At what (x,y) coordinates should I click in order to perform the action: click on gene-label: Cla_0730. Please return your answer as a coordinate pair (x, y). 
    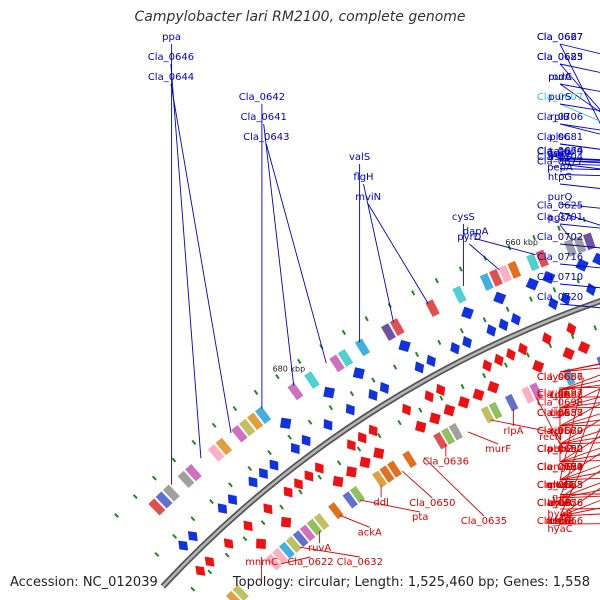
    Looking at the image, I should click on (560, 467).